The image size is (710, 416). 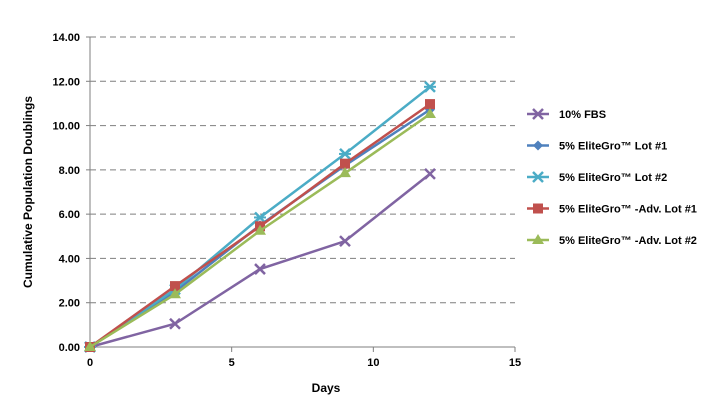 What do you see at coordinates (628, 210) in the screenshot?
I see `legend-label-3: 5% EliteGro™ -Adv. Lot #1` at bounding box center [628, 210].